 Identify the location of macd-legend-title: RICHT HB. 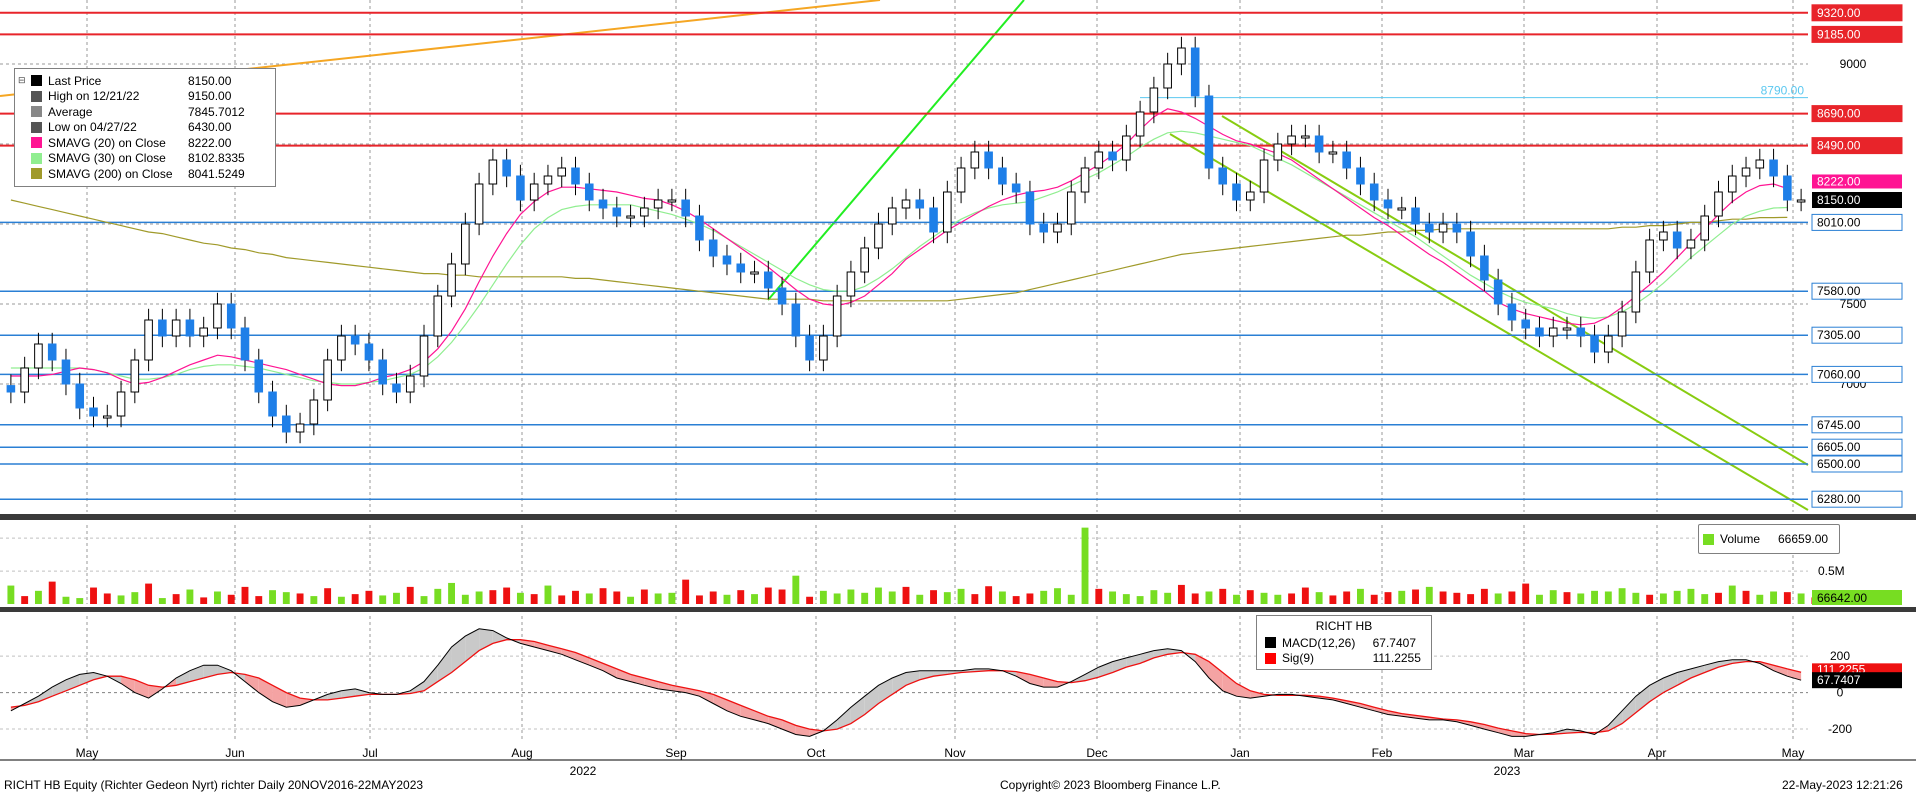
(1344, 626).